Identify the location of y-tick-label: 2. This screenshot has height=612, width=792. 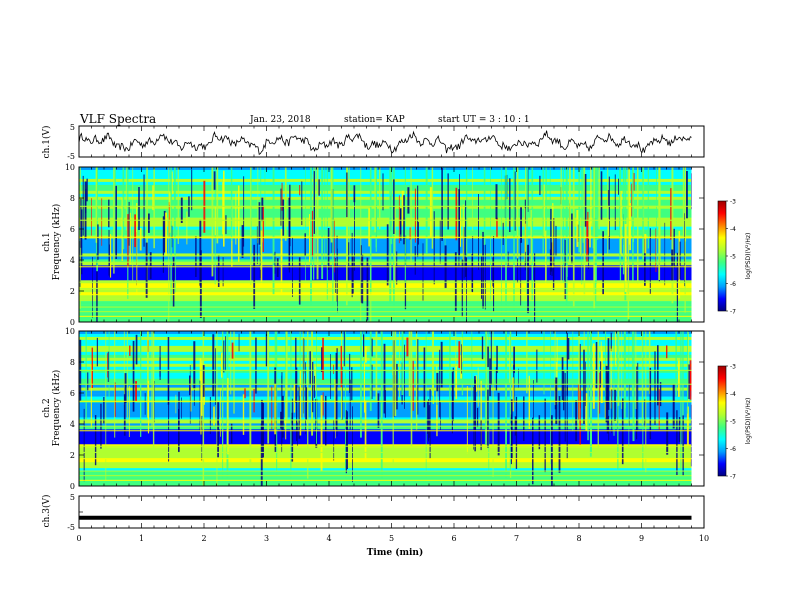
(72, 291).